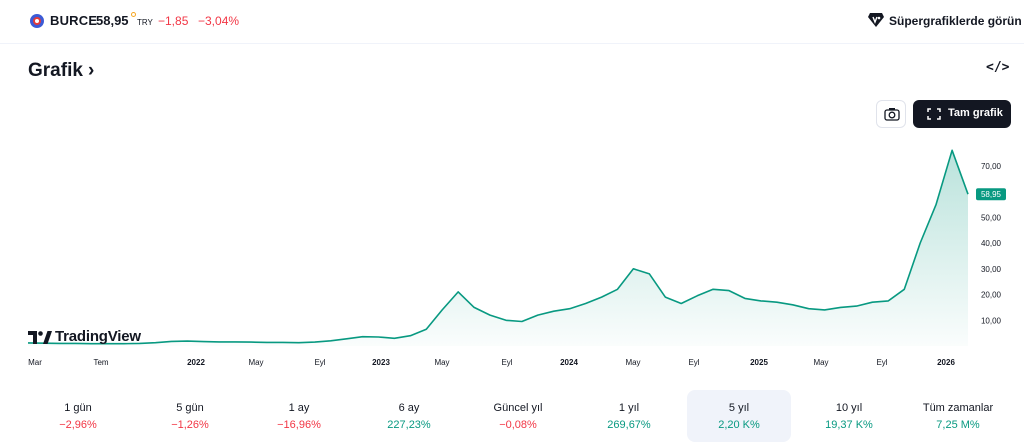 The width and height of the screenshot is (1024, 444). I want to click on period-value: −16,96%, so click(299, 425).